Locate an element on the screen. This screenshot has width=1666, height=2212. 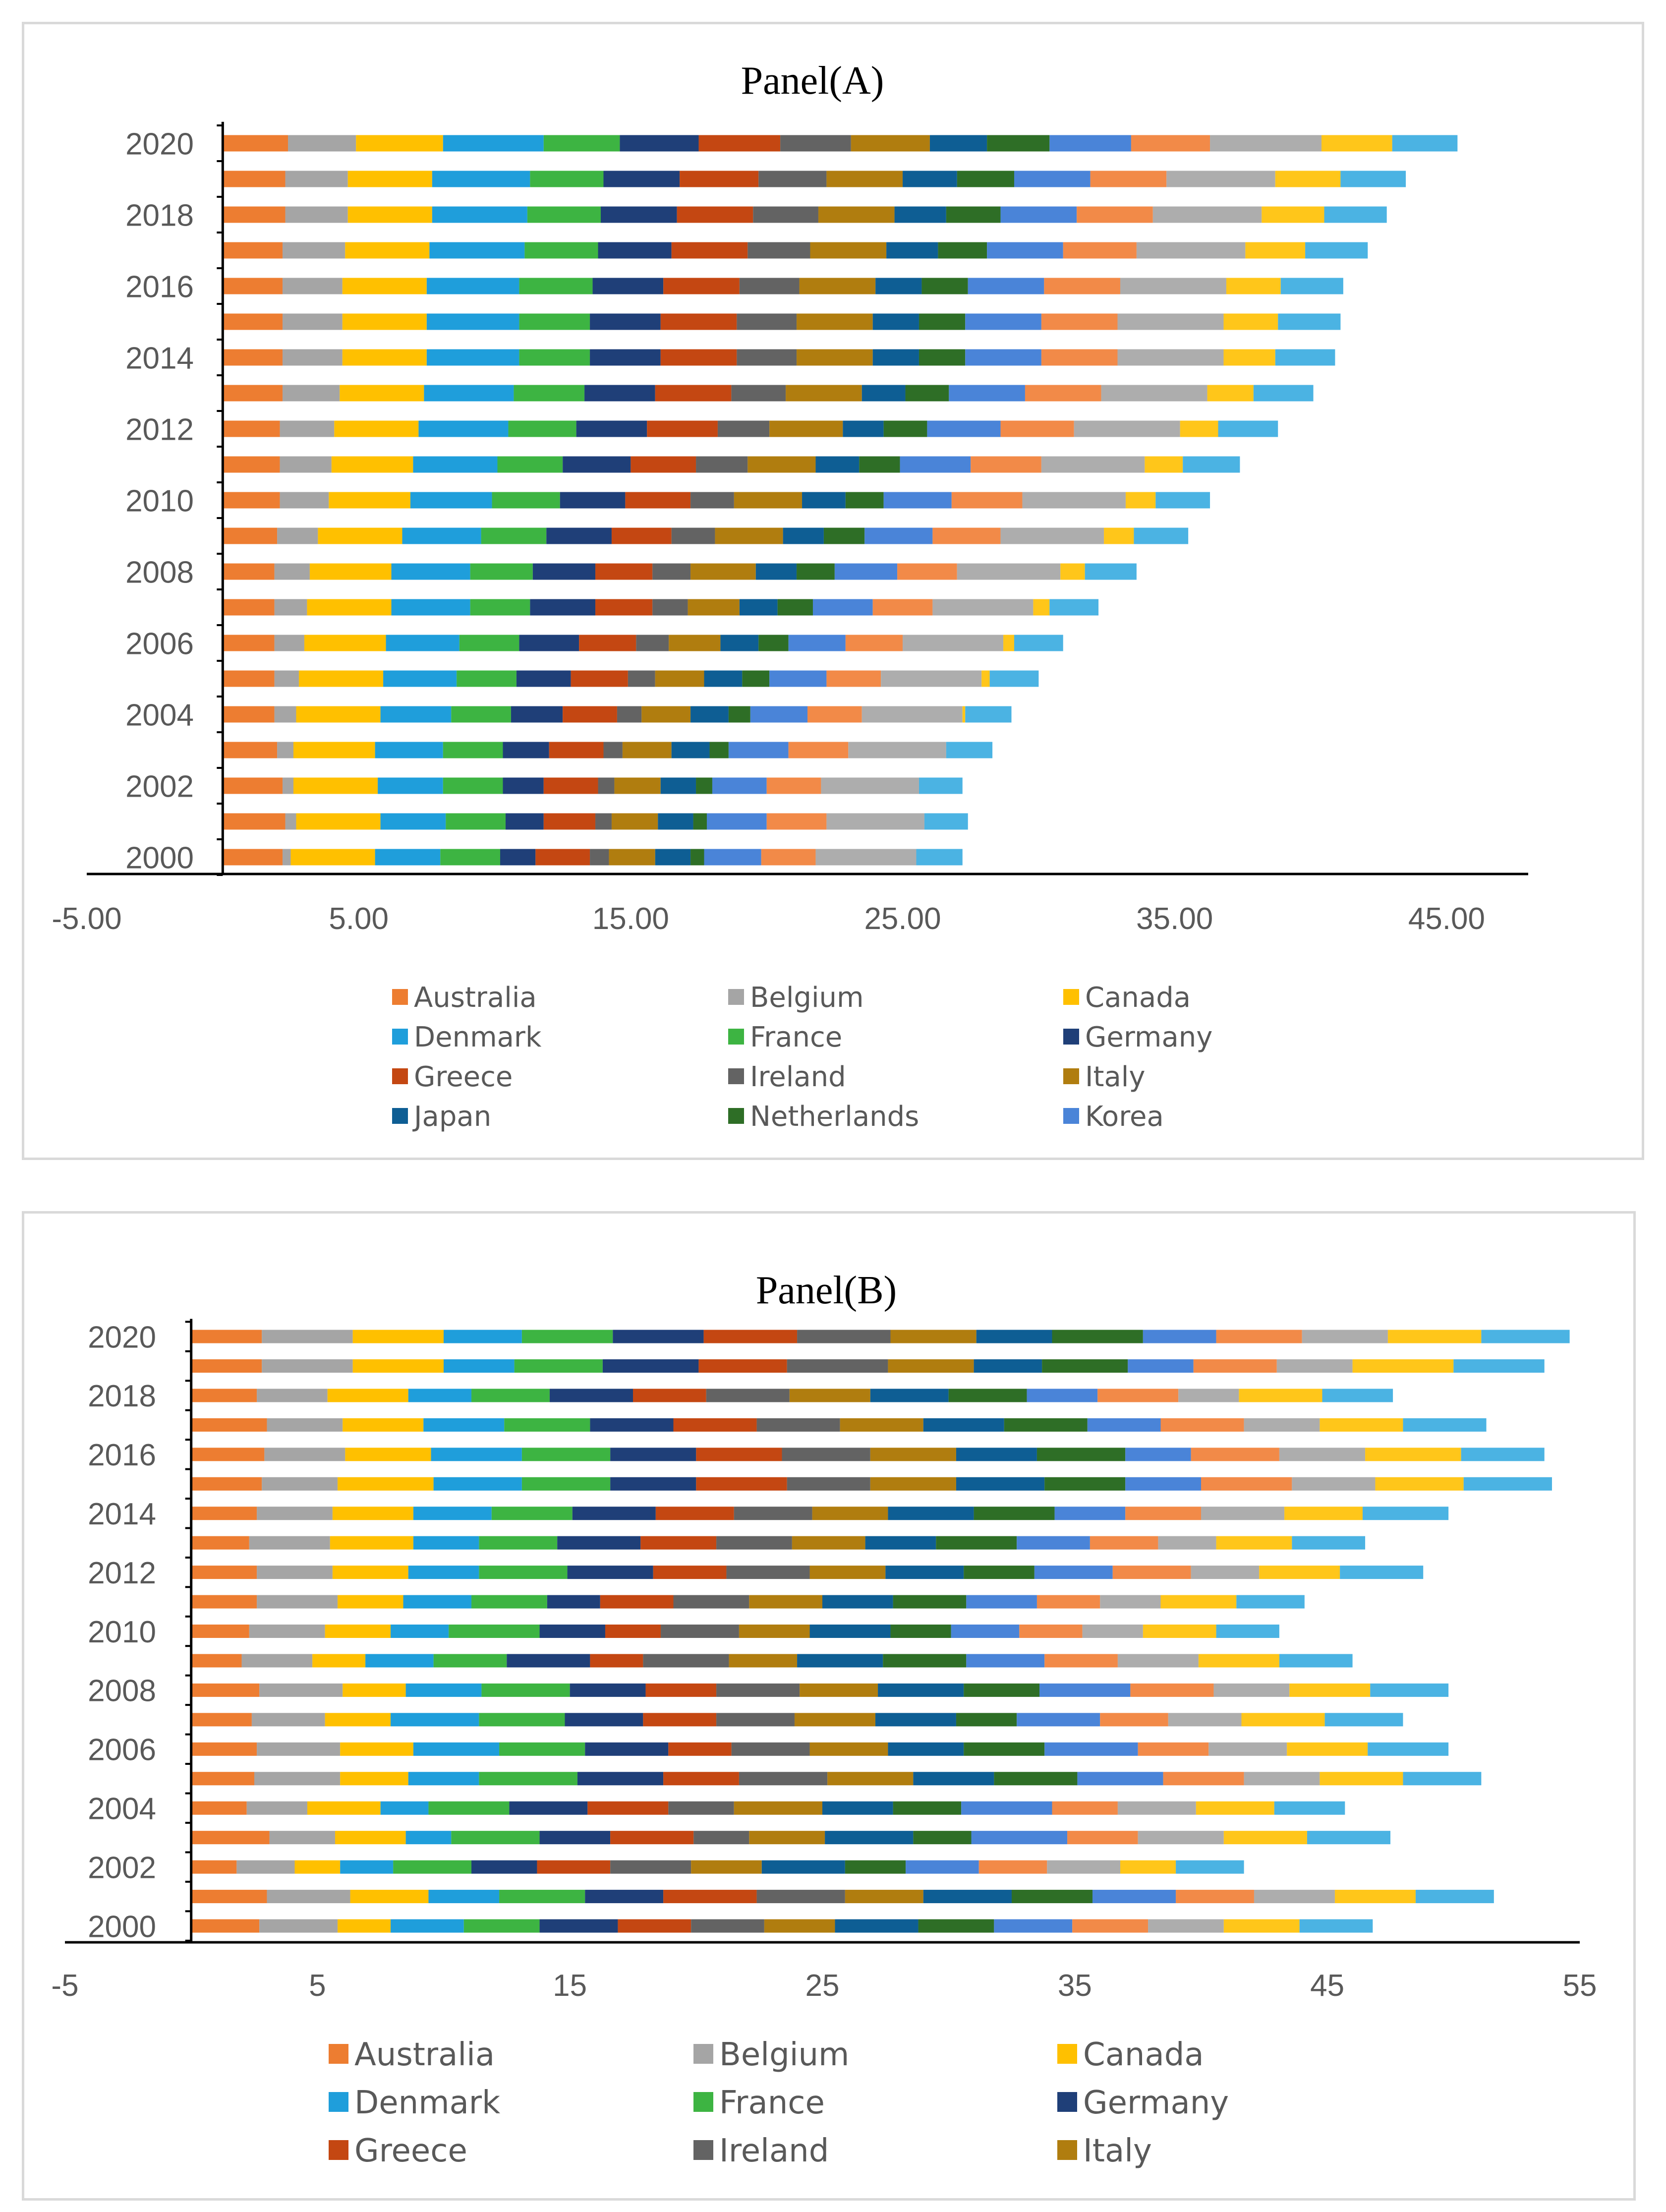
bar-2018-korea is located at coordinates (1038, 214).